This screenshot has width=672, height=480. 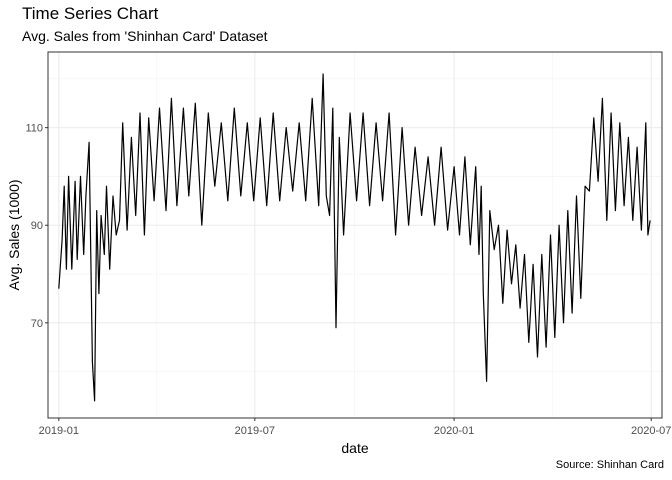 I want to click on x-axis: 2019-01 2019-07 2020-01 2020-07, so click(x=355, y=427).